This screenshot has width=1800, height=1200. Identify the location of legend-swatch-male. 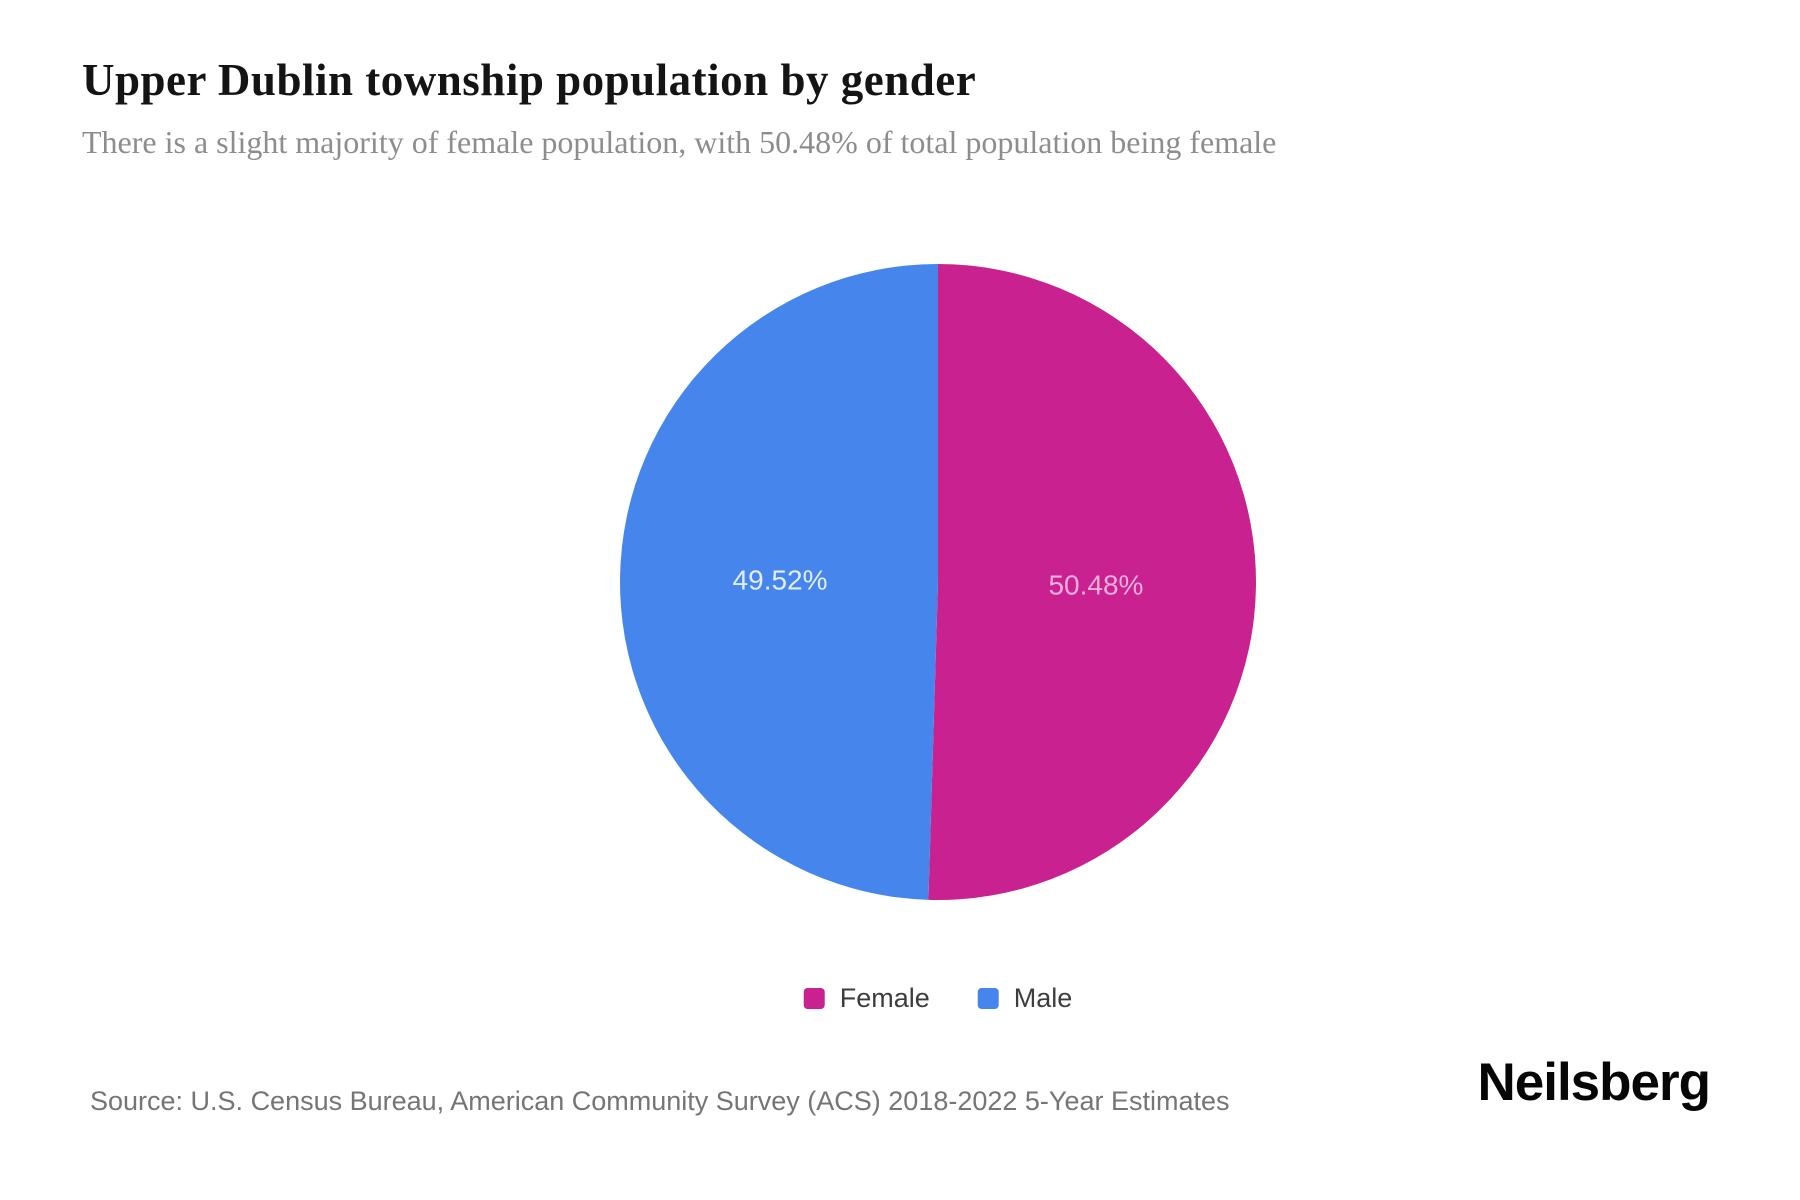
(988, 998).